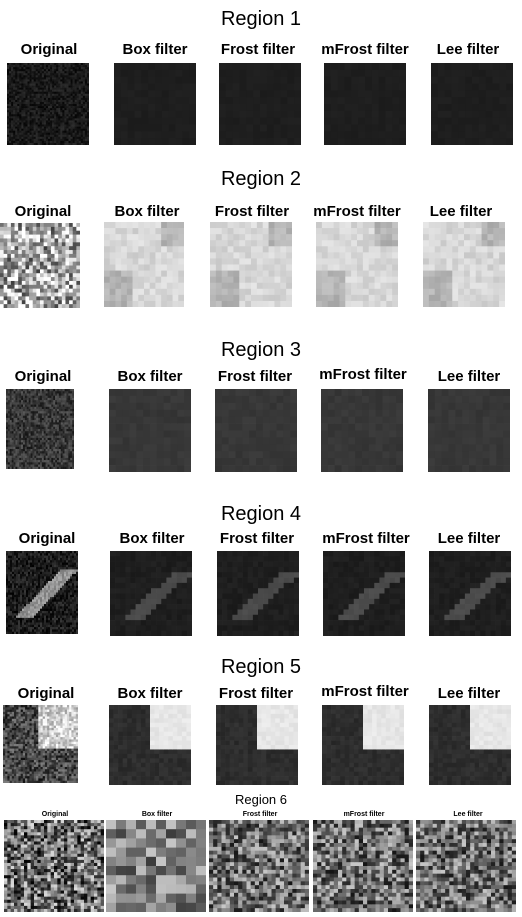 This screenshot has height=917, width=522. I want to click on region-3-original-image, so click(40, 429).